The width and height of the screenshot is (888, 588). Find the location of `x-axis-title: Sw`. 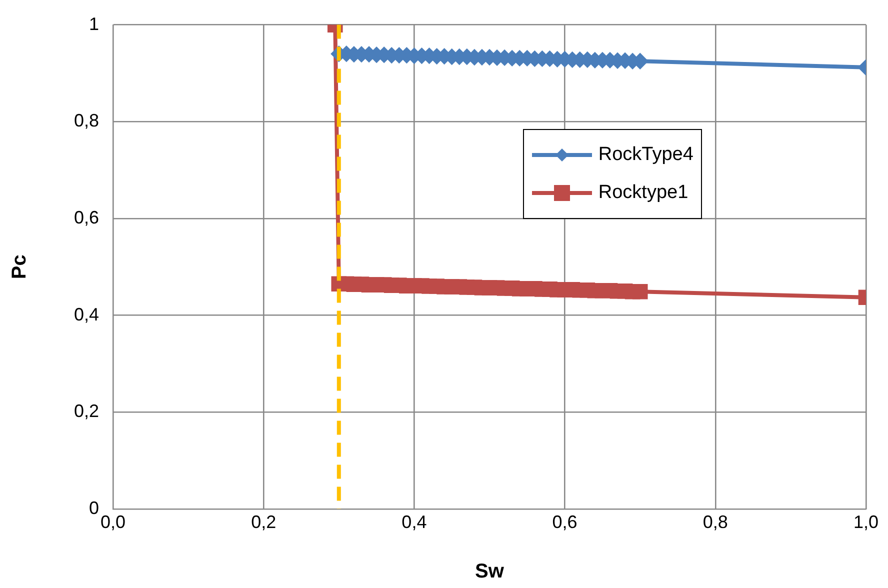

x-axis-title: Sw is located at coordinates (489, 571).